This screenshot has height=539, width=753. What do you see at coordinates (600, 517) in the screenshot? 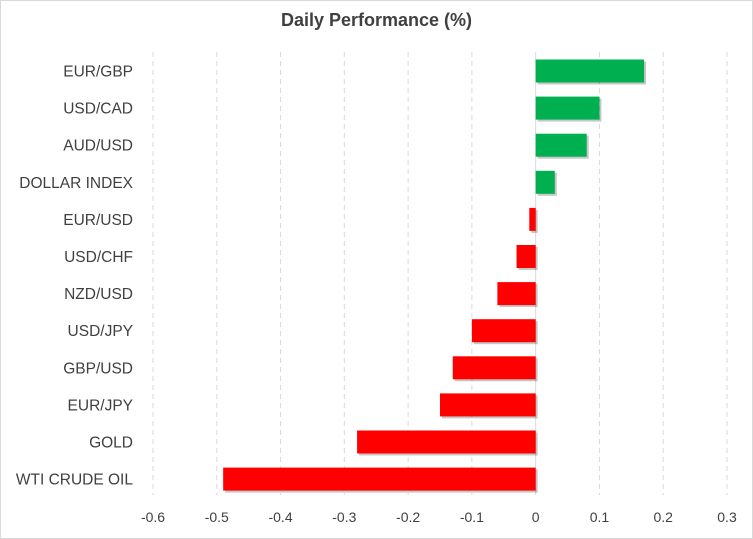
I see `x-tick-label: 0.1` at bounding box center [600, 517].